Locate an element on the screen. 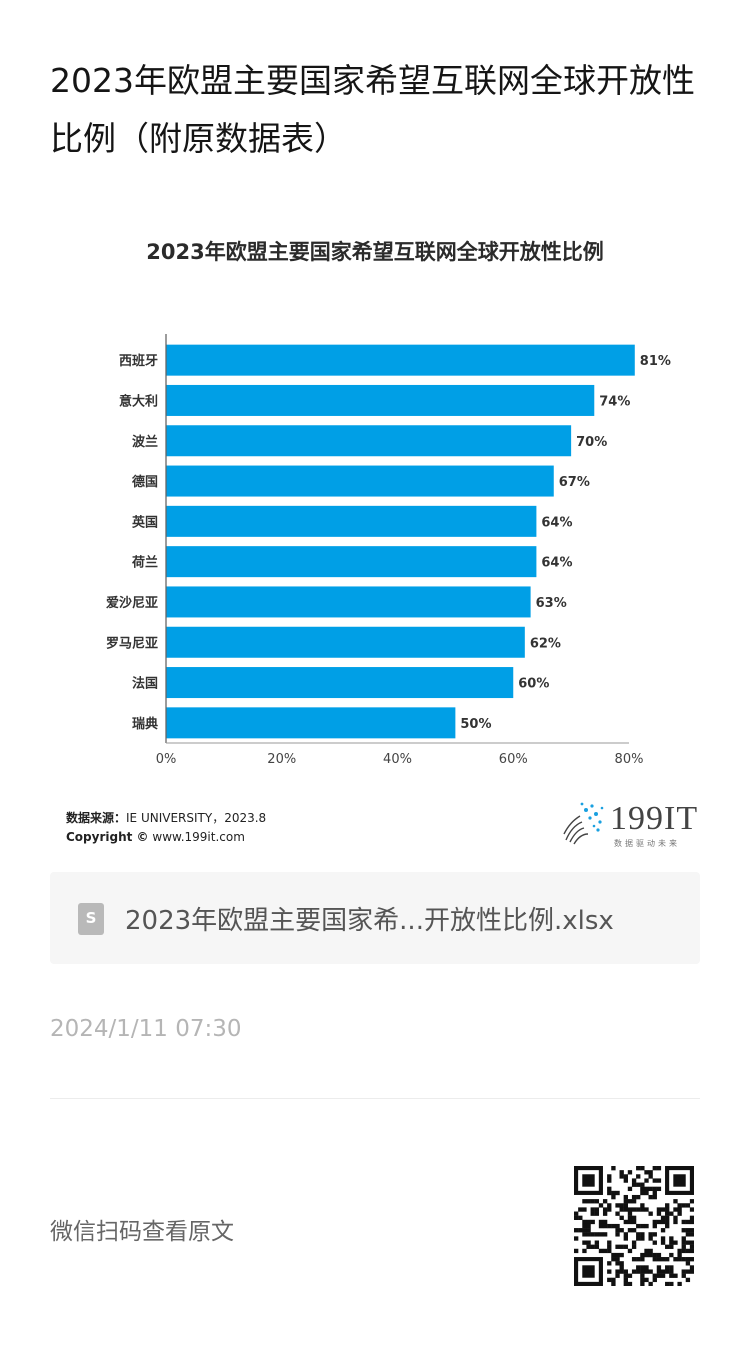  x-tick-label: 60% is located at coordinates (513, 759).